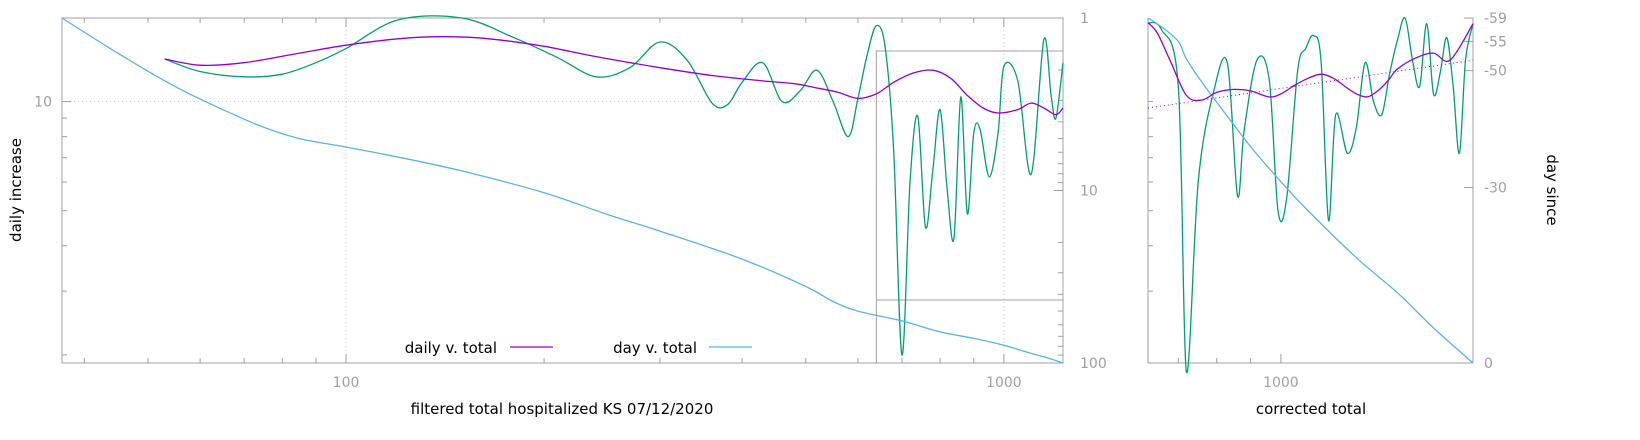 The image size is (1640, 440). What do you see at coordinates (346, 383) in the screenshot?
I see `x-tick-label: 100` at bounding box center [346, 383].